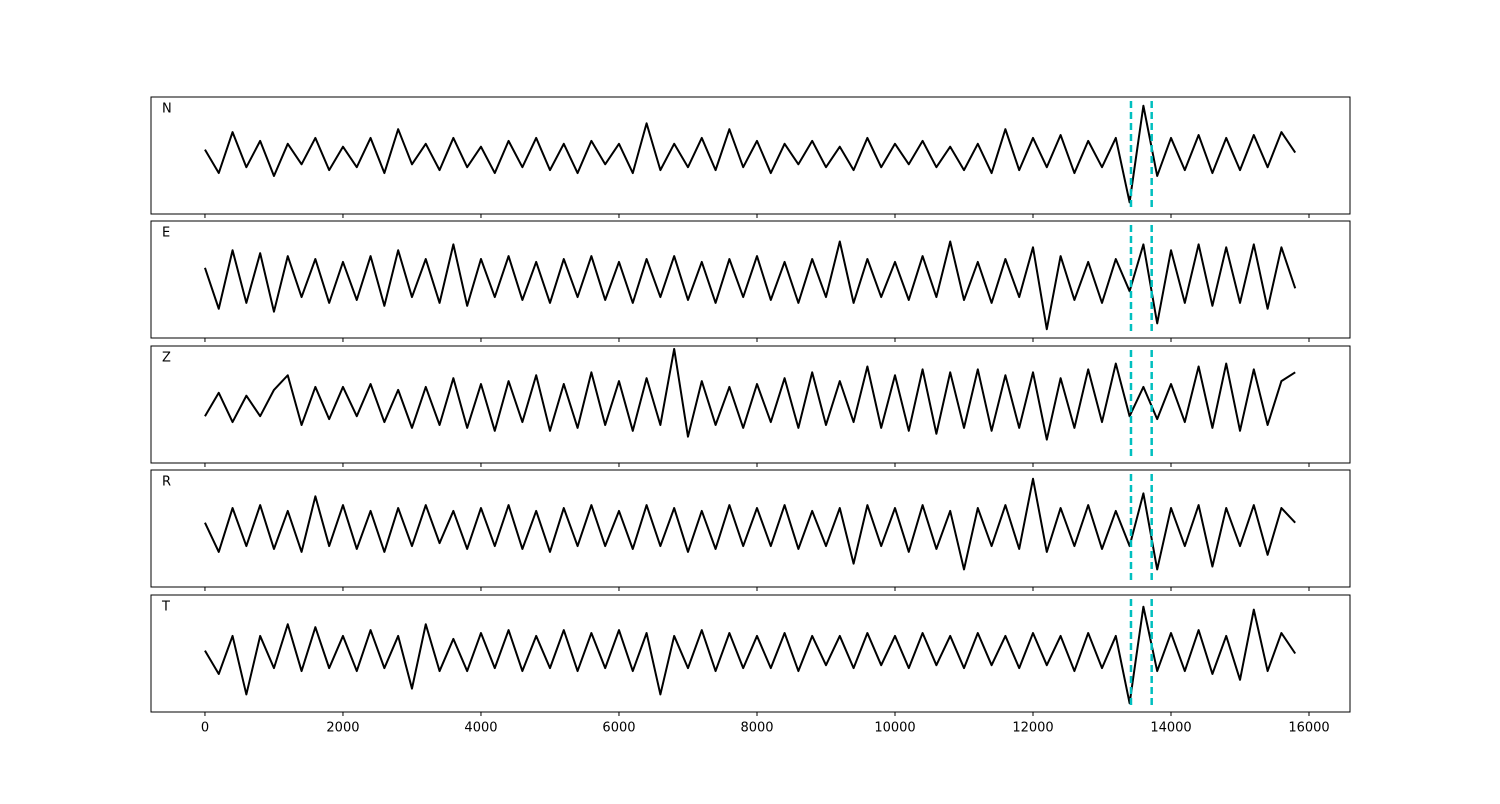 The width and height of the screenshot is (1500, 804). What do you see at coordinates (894, 728) in the screenshot?
I see `x-tick-label: 10000` at bounding box center [894, 728].